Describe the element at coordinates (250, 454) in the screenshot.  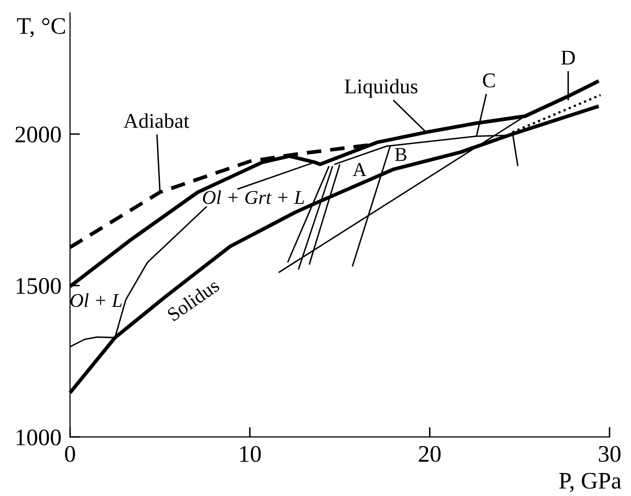
I see `x-tick-label: 10` at that location.